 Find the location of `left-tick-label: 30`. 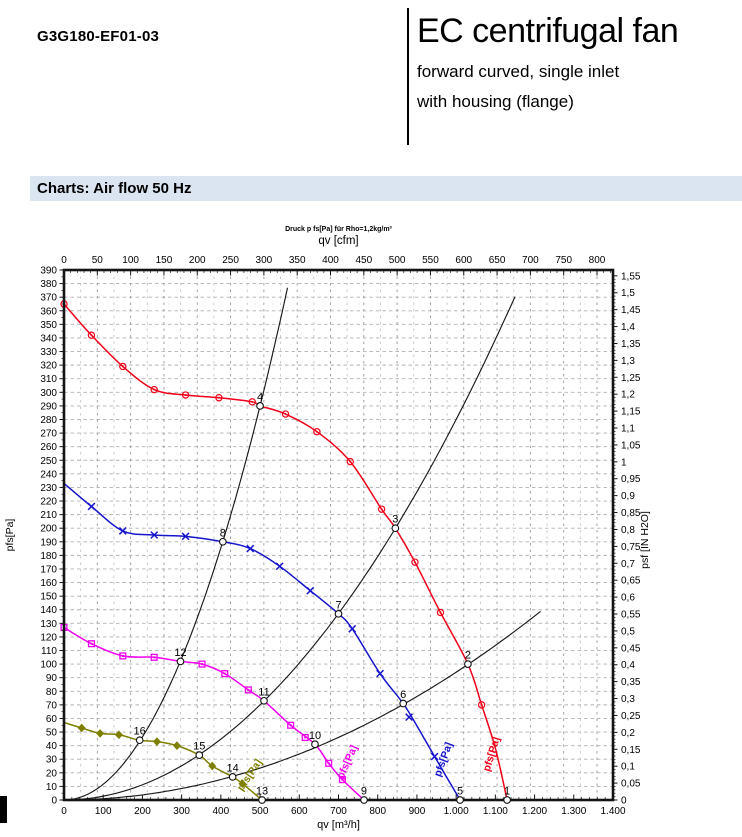

left-tick-label: 30 is located at coordinates (52, 760).